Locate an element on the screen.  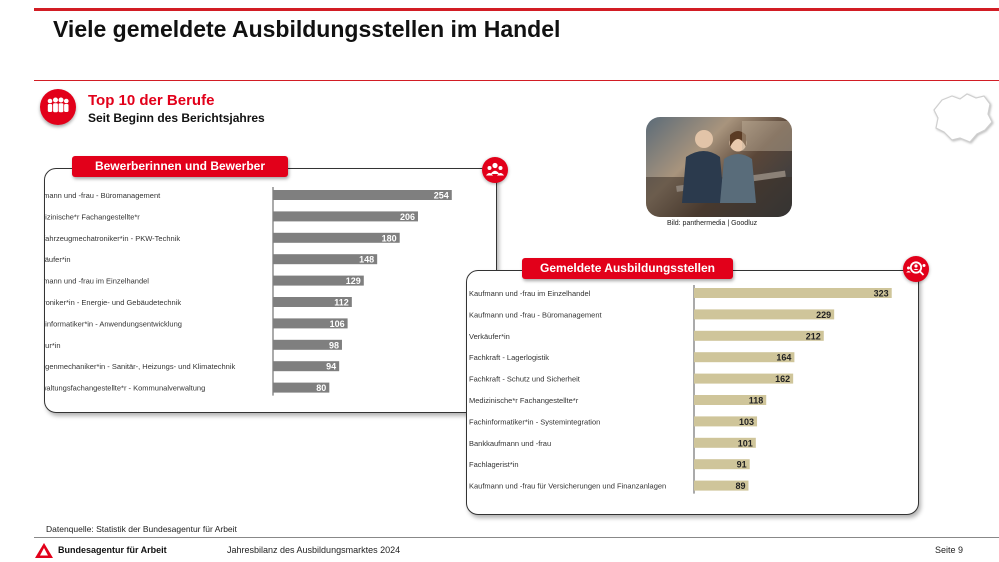
bar-value-label: 164 is located at coordinates (783, 358).